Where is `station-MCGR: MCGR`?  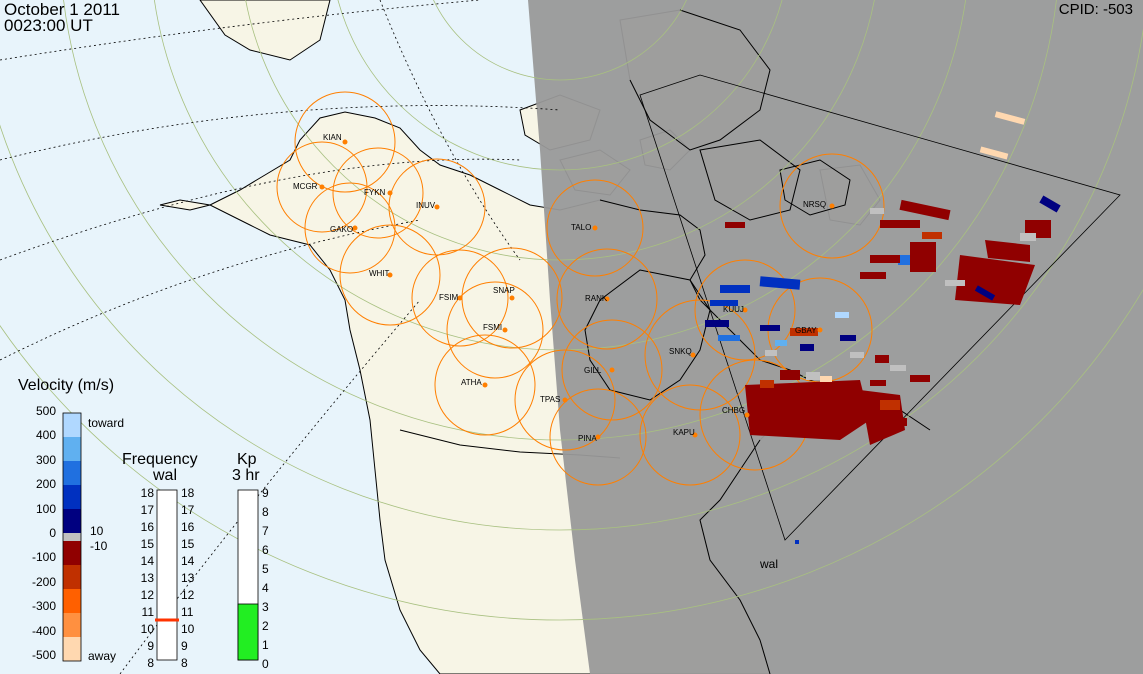
station-MCGR: MCGR is located at coordinates (305, 186).